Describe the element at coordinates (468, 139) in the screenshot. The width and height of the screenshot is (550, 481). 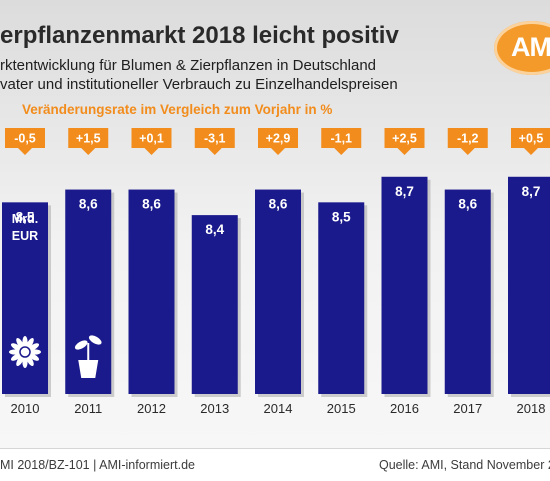
I see `change-label-2017: -1,2` at that location.